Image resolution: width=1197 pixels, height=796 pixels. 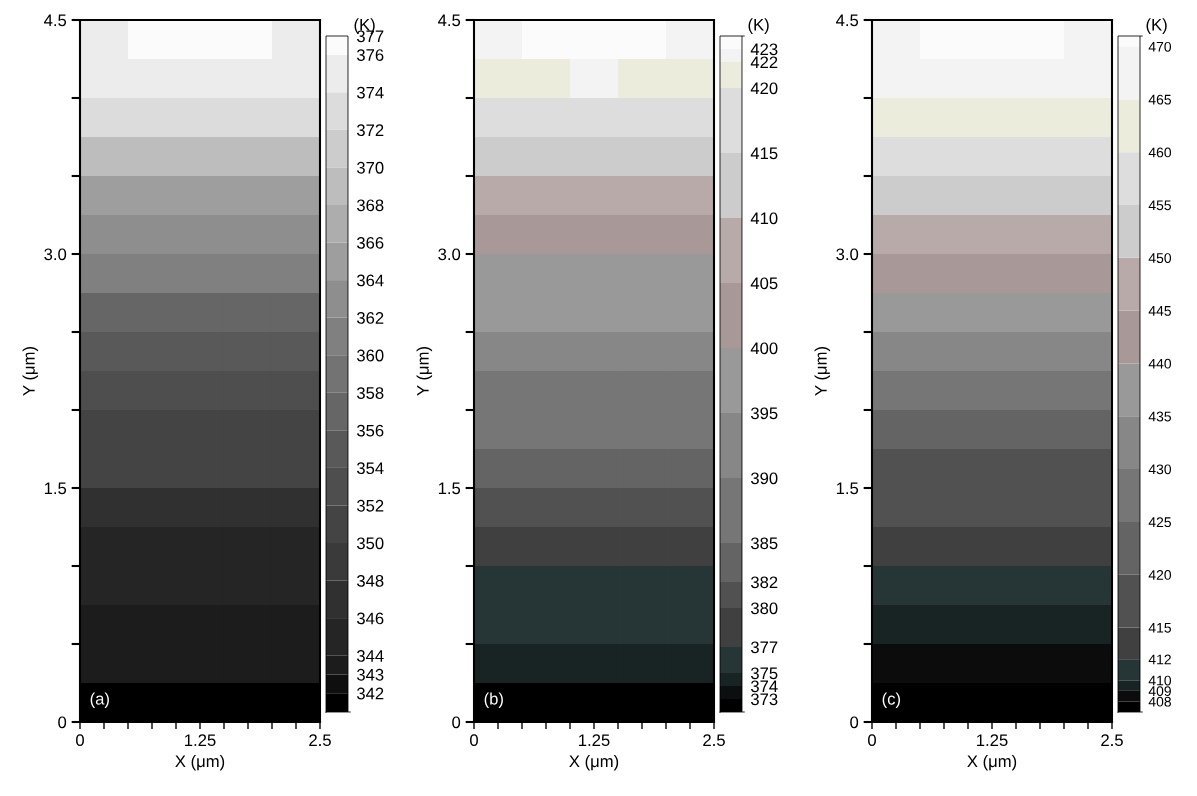 I want to click on color-bar-label: 382, so click(x=764, y=582).